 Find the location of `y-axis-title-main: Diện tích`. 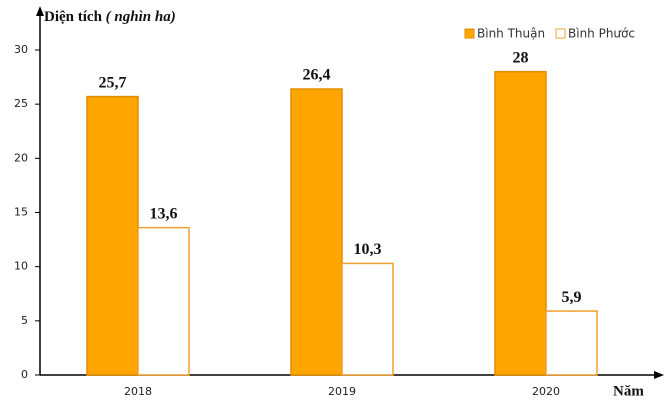

y-axis-title-main: Diện tích is located at coordinates (73, 17).